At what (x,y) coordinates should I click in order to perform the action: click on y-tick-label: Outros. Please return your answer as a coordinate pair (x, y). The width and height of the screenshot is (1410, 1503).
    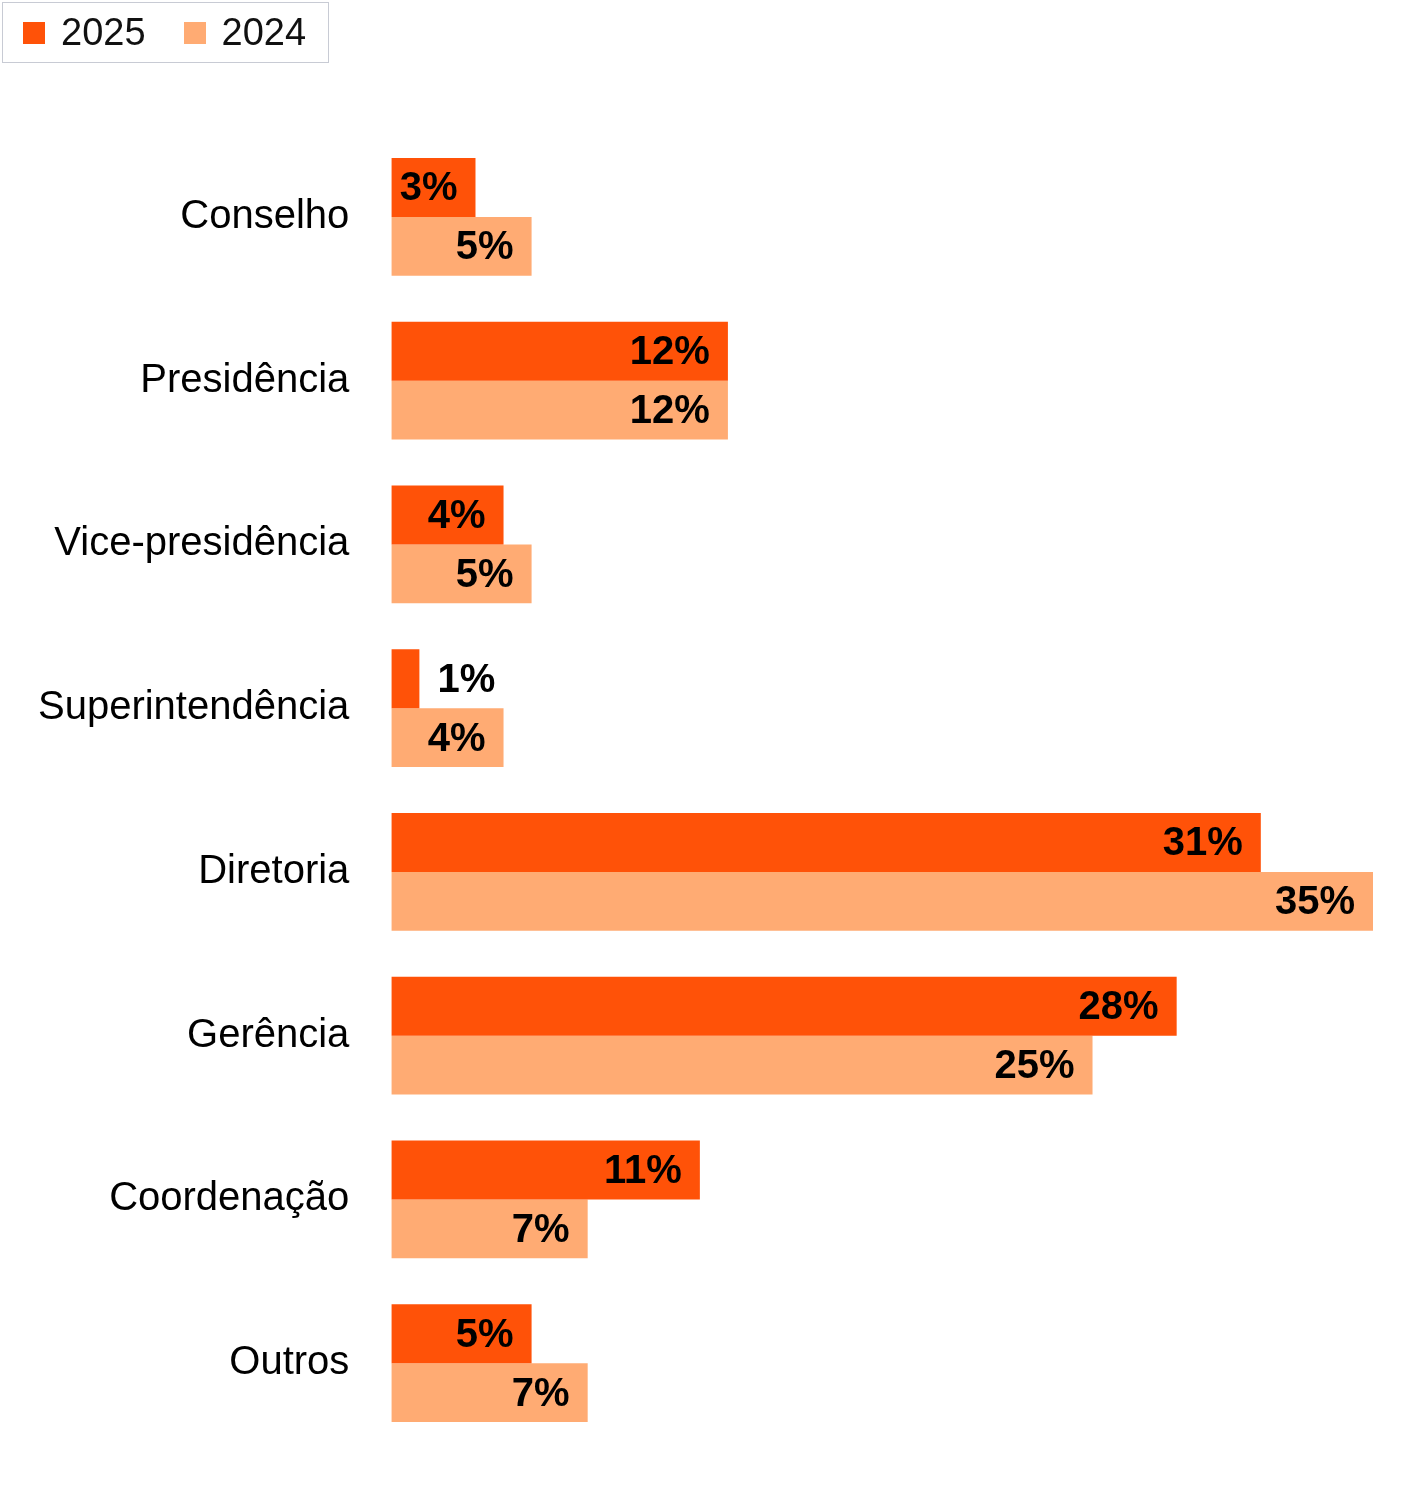
    Looking at the image, I should click on (289, 1360).